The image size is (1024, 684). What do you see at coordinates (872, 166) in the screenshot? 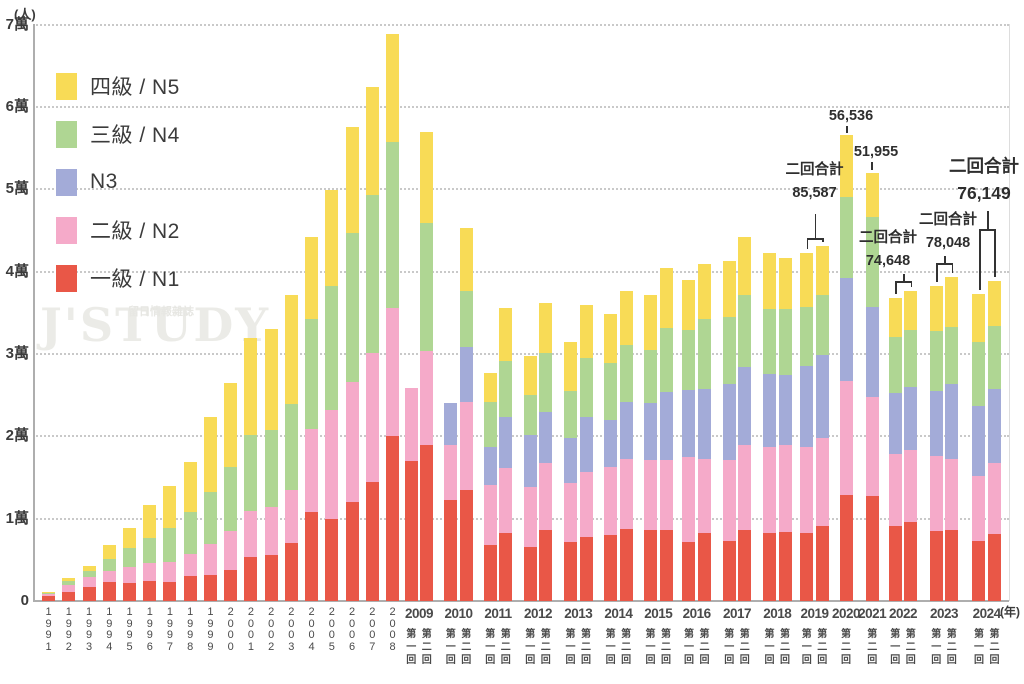
I see `annotation-tick-2021` at bounding box center [872, 166].